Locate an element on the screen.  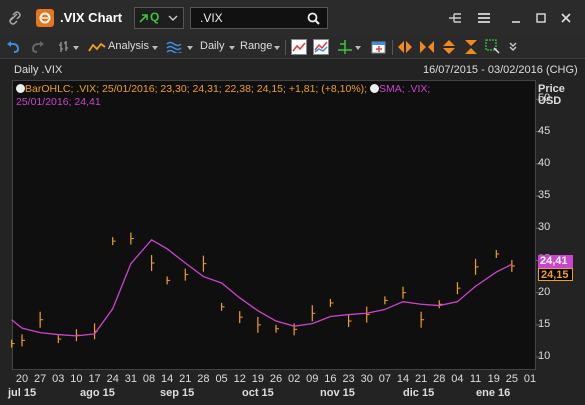
minimize-icon is located at coordinates (516, 18).